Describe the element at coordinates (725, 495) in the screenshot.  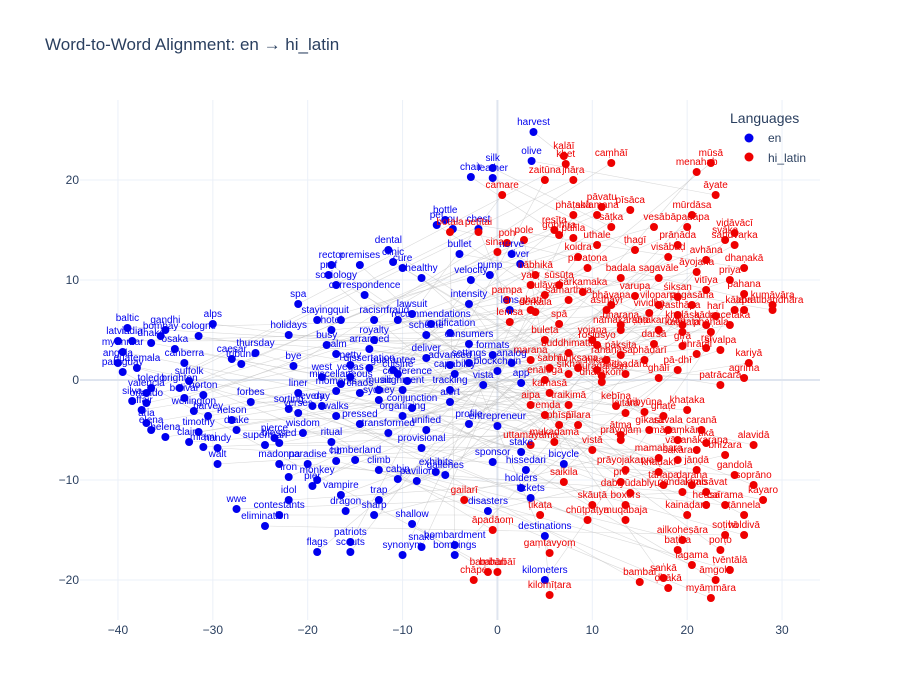
I see `hi-latin-point-label: caīrama` at that location.